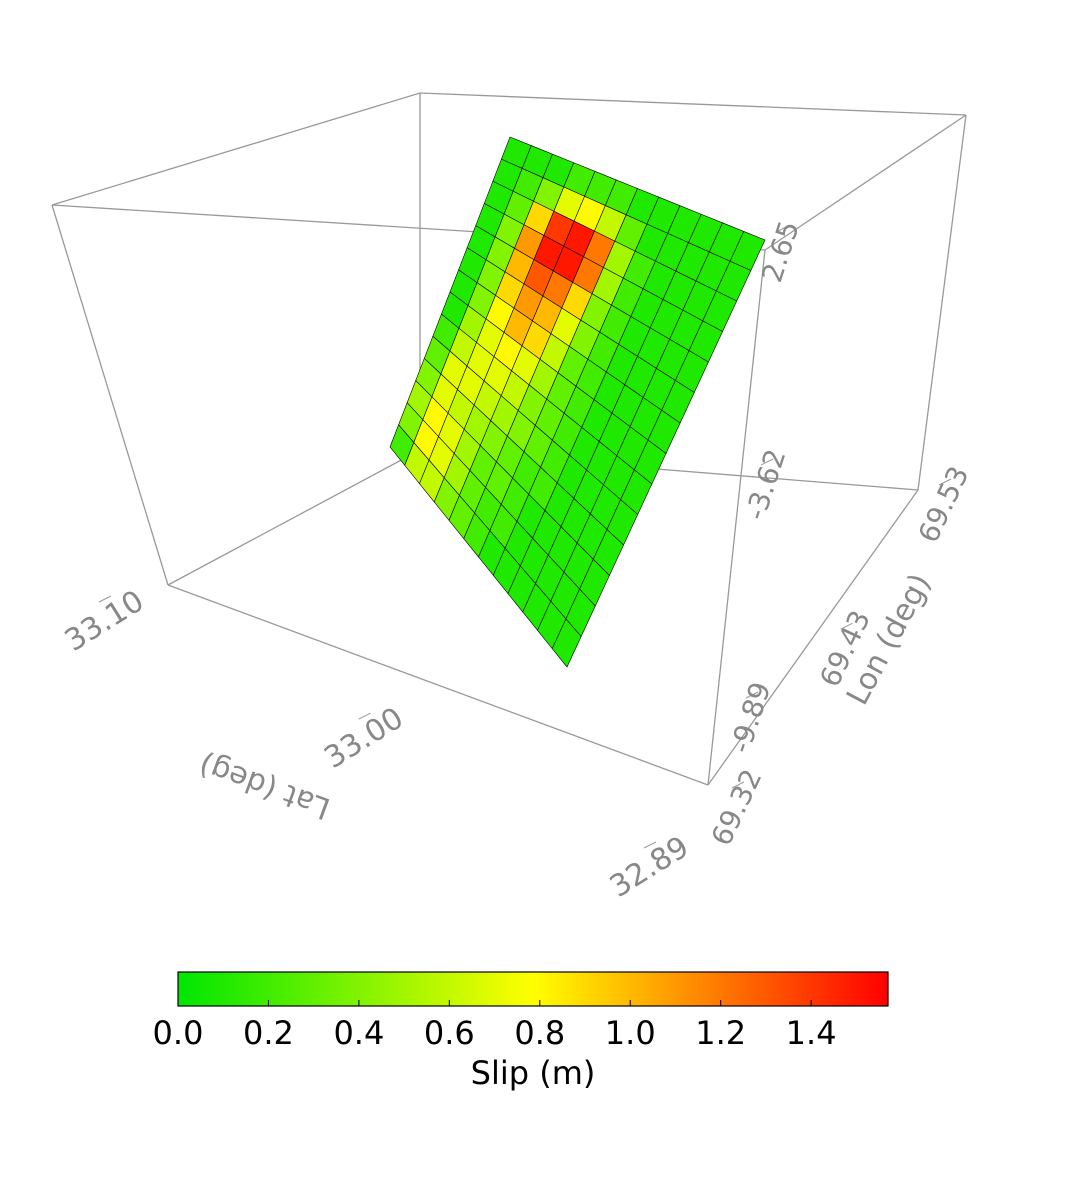  Describe the element at coordinates (566, 643) in the screenshot. I see `slip-patch` at that location.